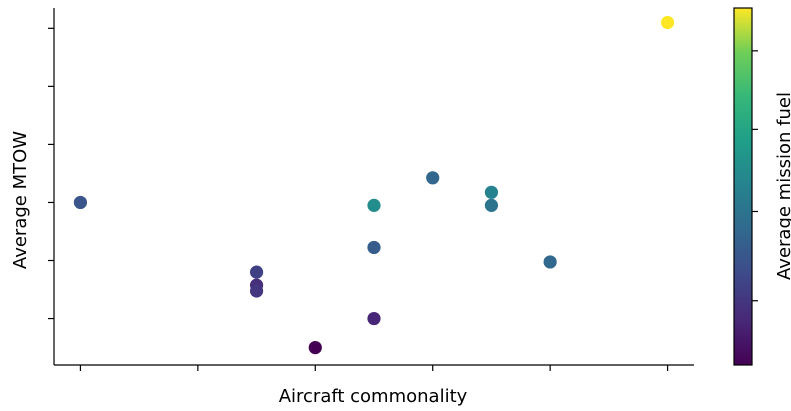 This screenshot has width=791, height=411. I want to click on colorbar, so click(745, 186).